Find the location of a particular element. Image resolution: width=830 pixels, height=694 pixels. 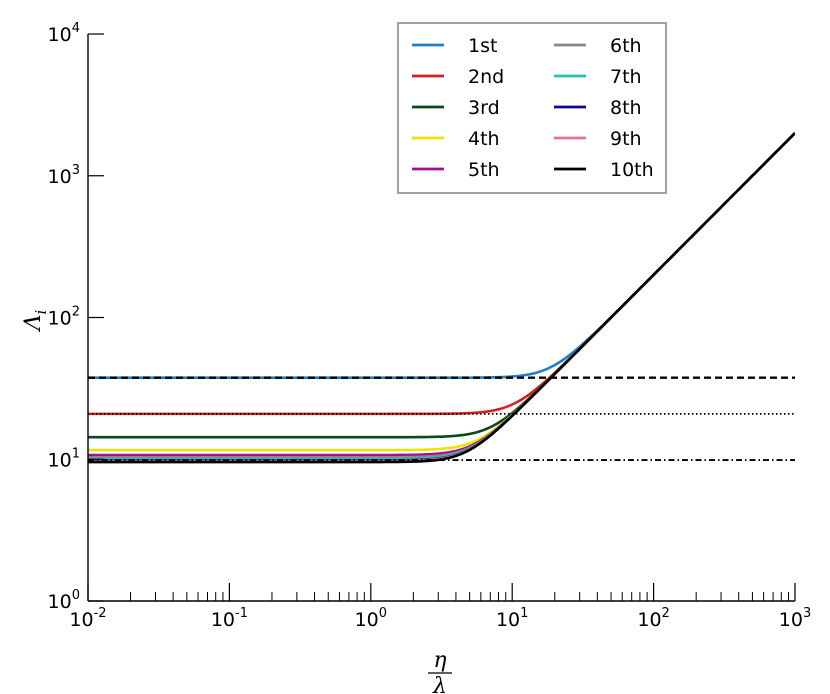

x-tick-label: 10¹ is located at coordinates (512, 618).